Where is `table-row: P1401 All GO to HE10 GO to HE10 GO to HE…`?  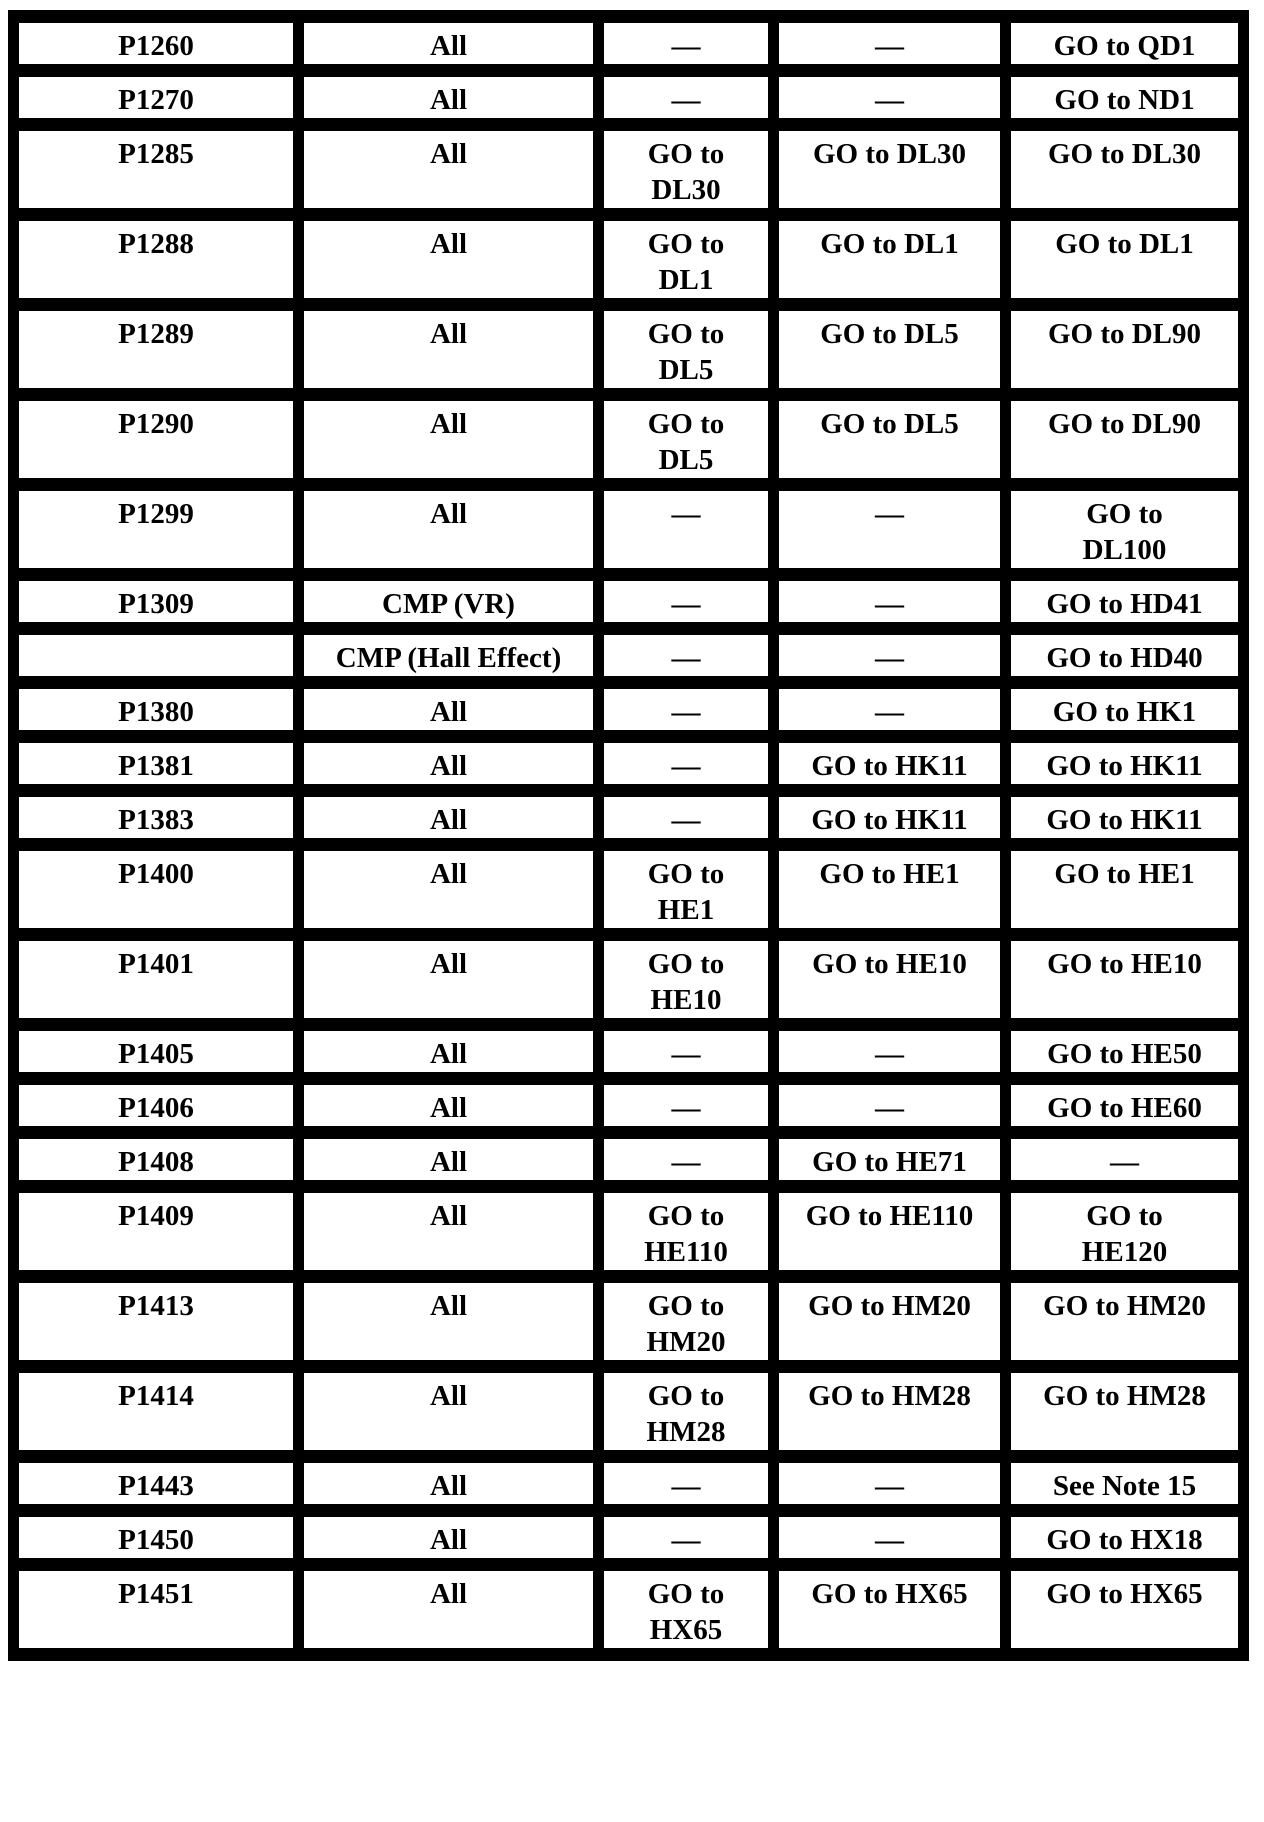
table-row: P1401 All GO to HE10 GO to HE10 GO to HE… is located at coordinates (628, 979).